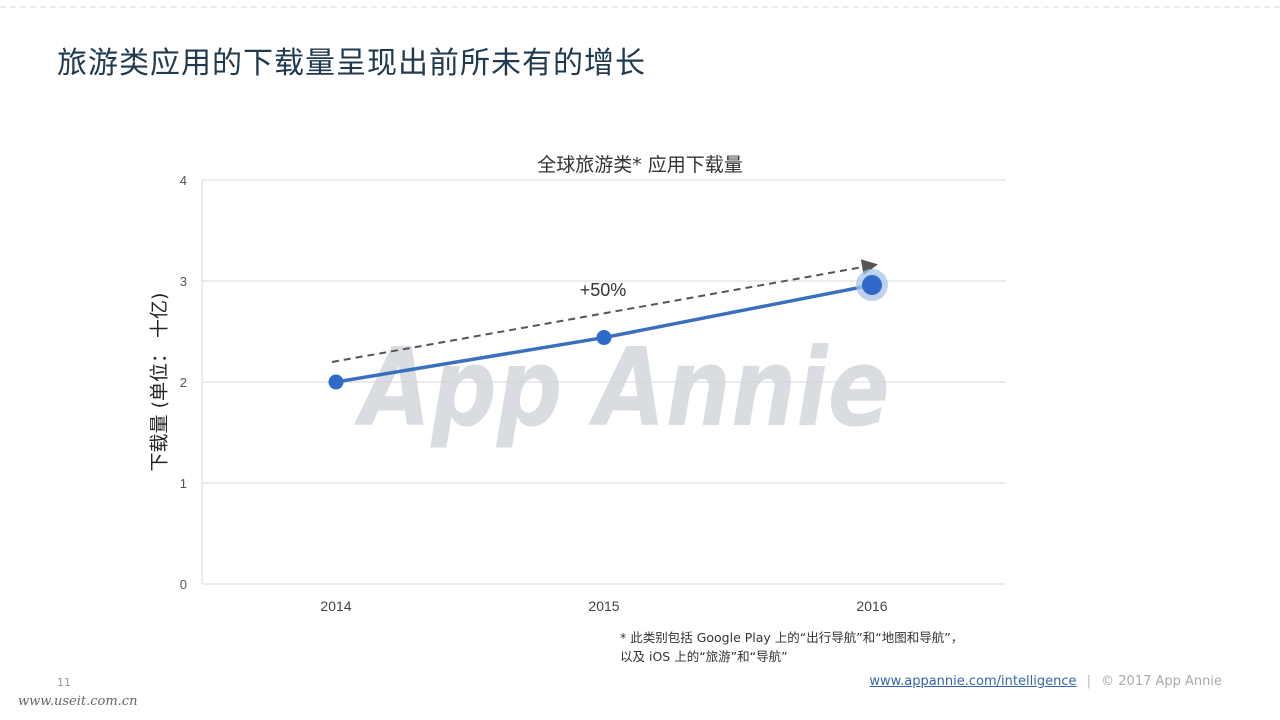 This screenshot has height=720, width=1280. I want to click on data-points, so click(608, 329).